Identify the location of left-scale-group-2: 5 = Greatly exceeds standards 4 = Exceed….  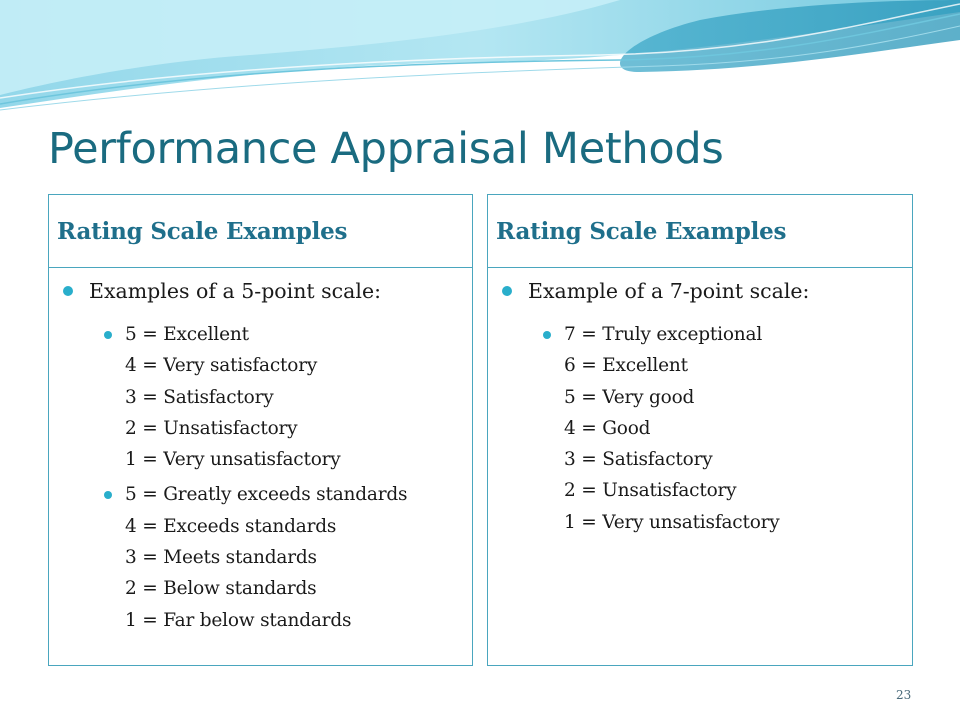
(267, 557).